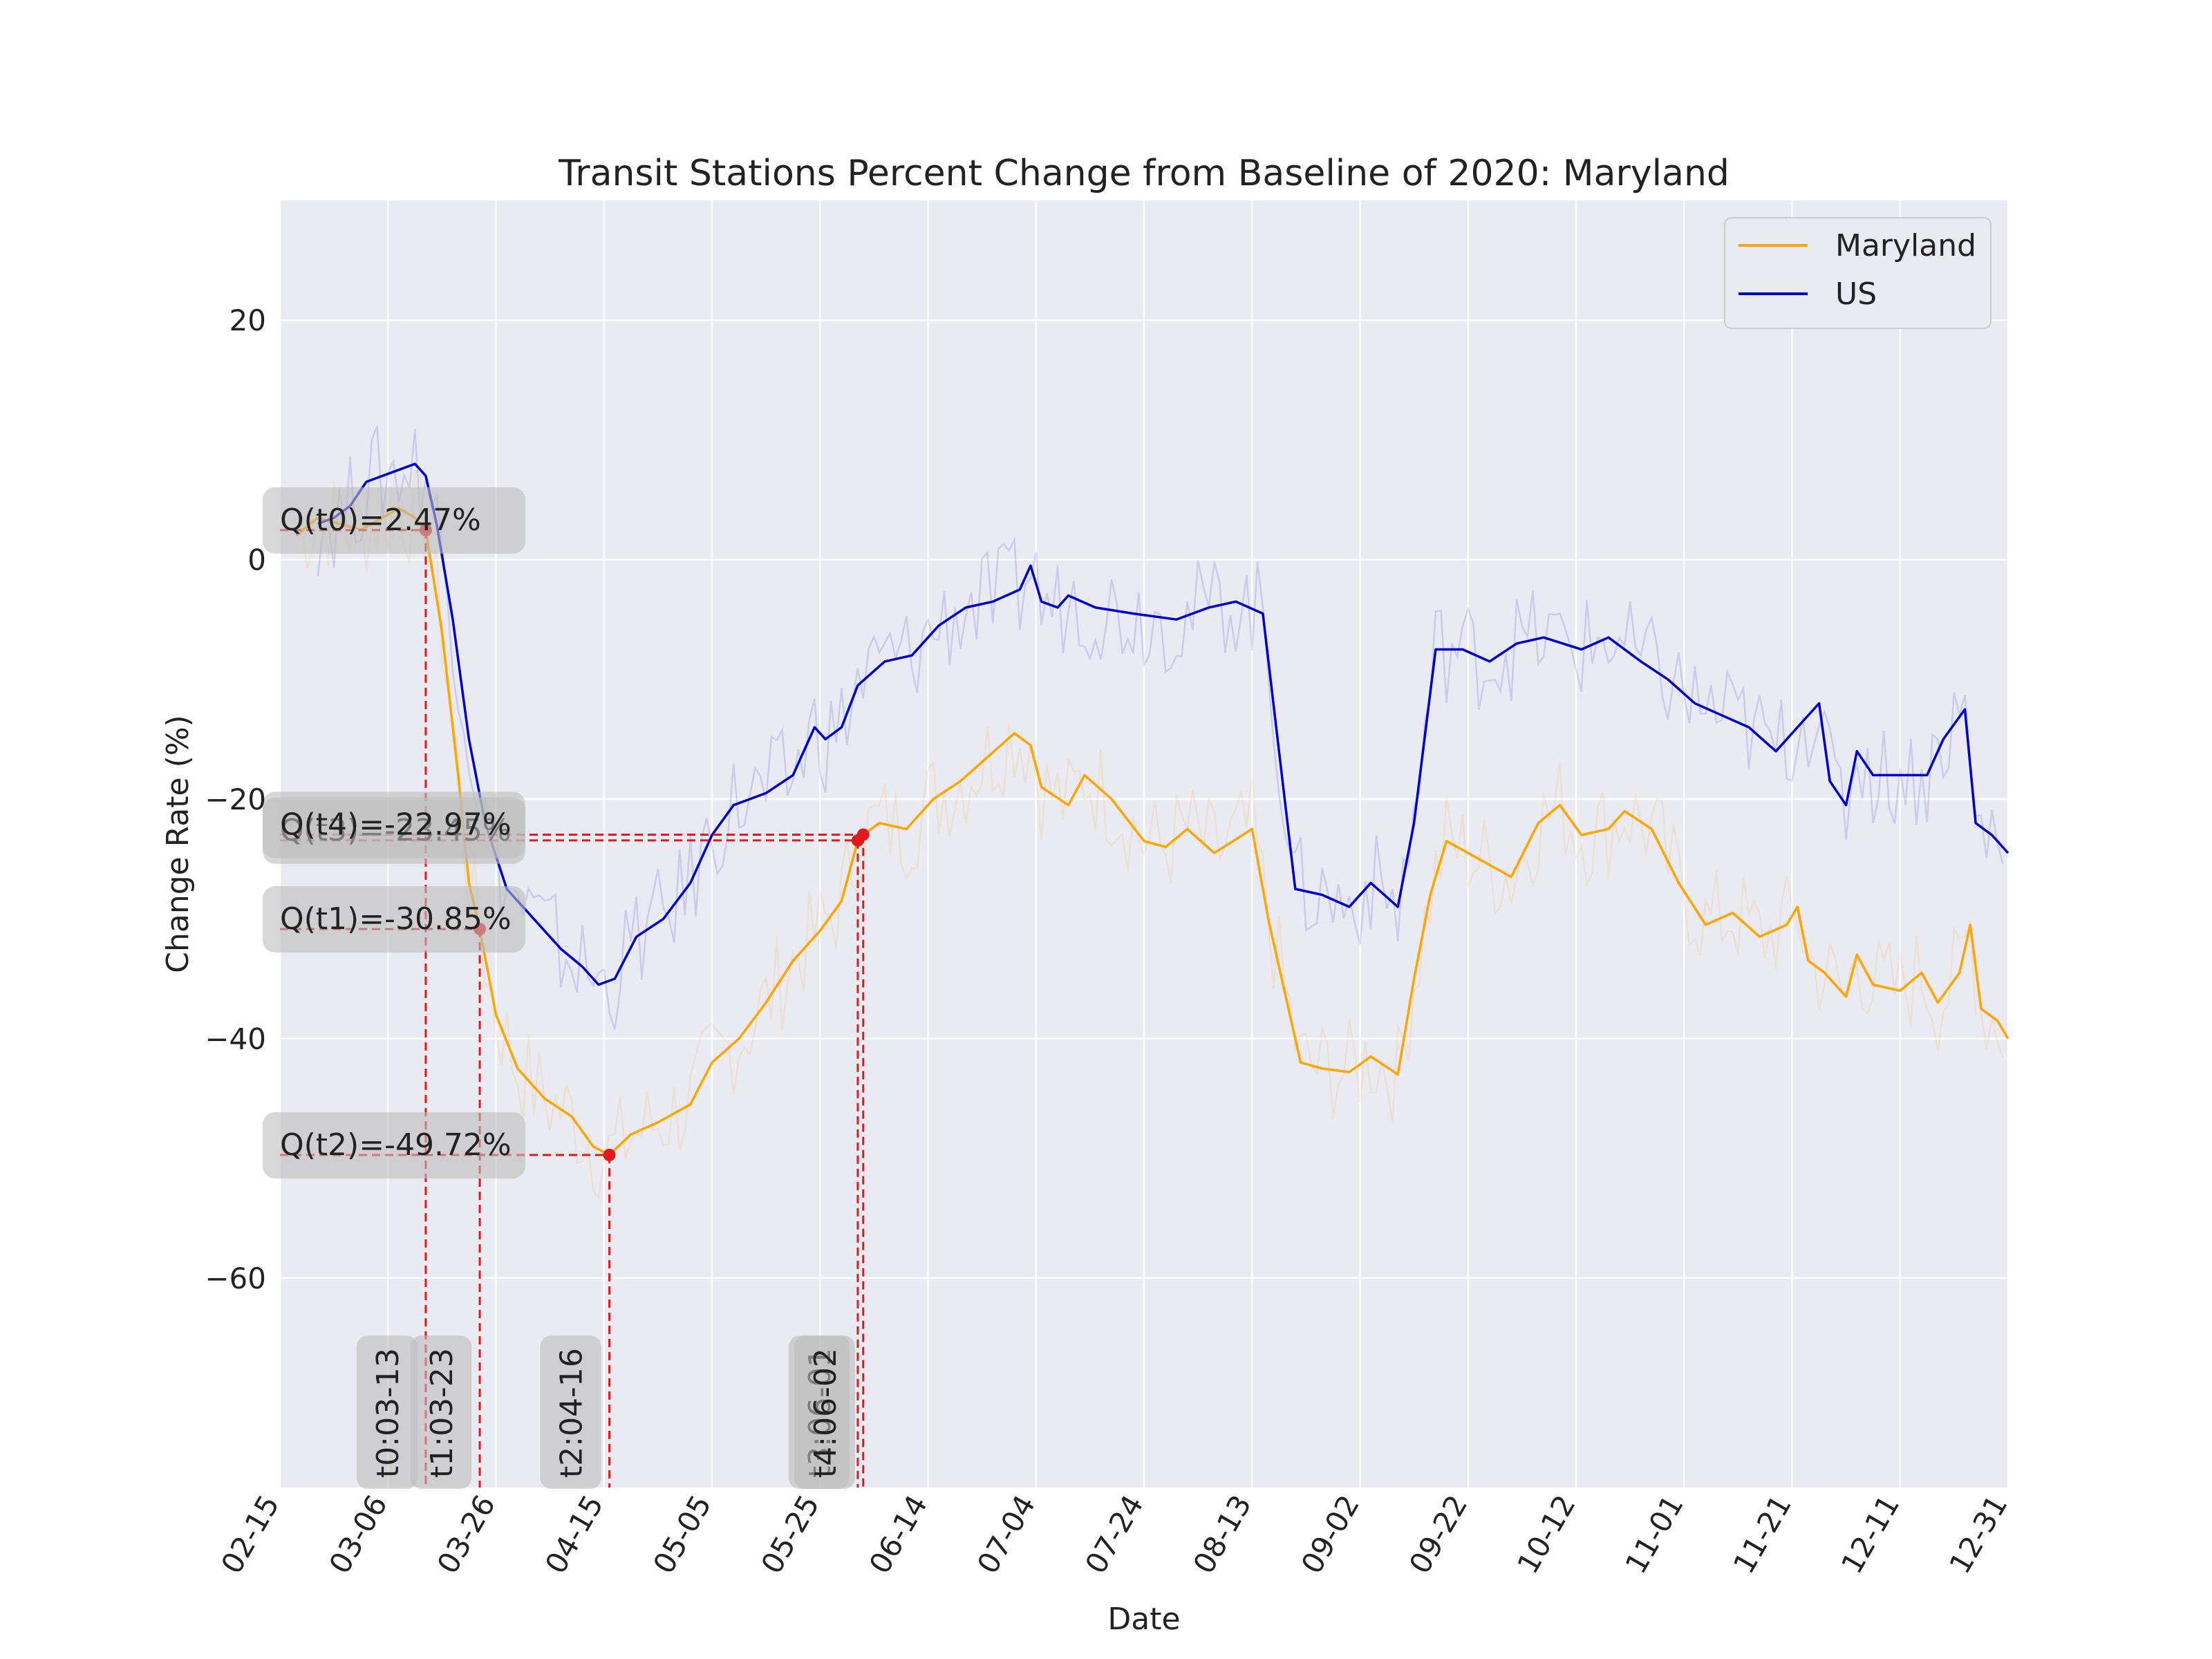 The width and height of the screenshot is (2212, 1659). Describe the element at coordinates (467, 1535) in the screenshot. I see `x-tick-label: 03-26` at that location.